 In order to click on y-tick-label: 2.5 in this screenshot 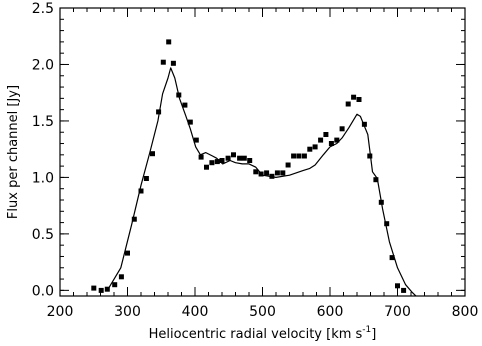, I will do `click(43, 9)`.